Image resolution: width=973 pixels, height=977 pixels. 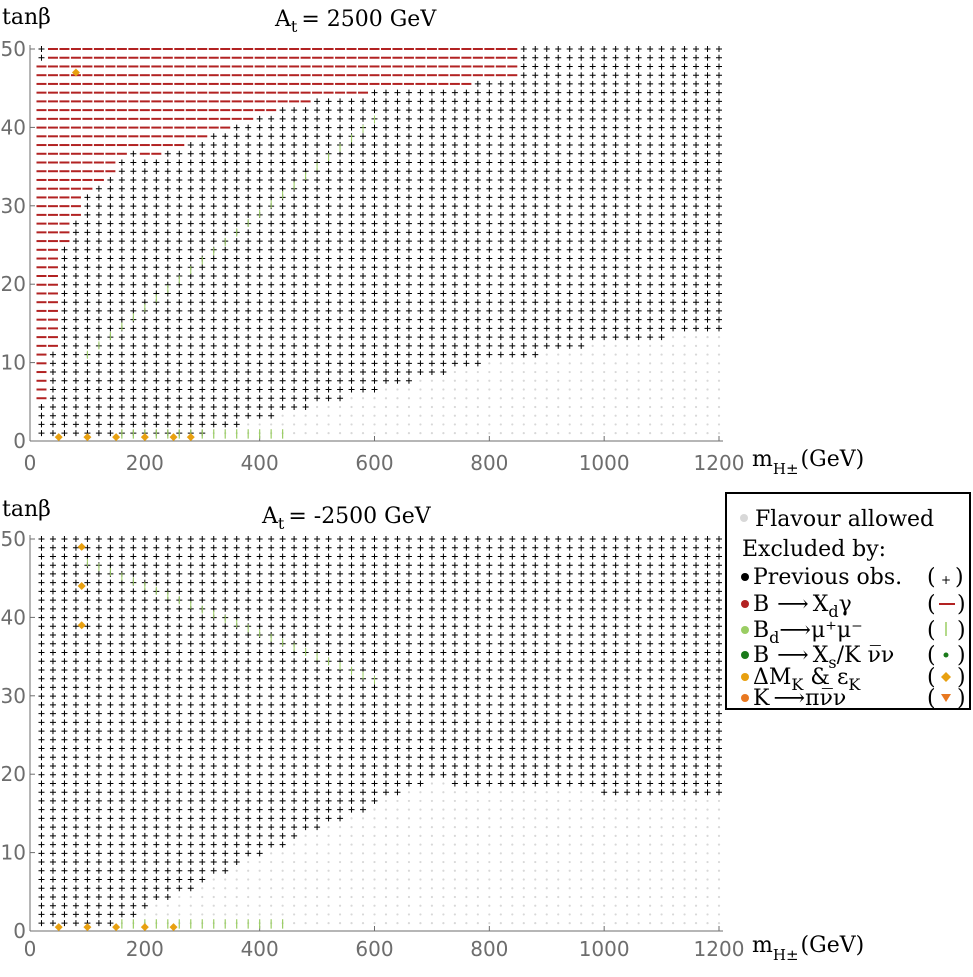 What do you see at coordinates (19, 441) in the screenshot?
I see `y-tick-label: 0` at bounding box center [19, 441].